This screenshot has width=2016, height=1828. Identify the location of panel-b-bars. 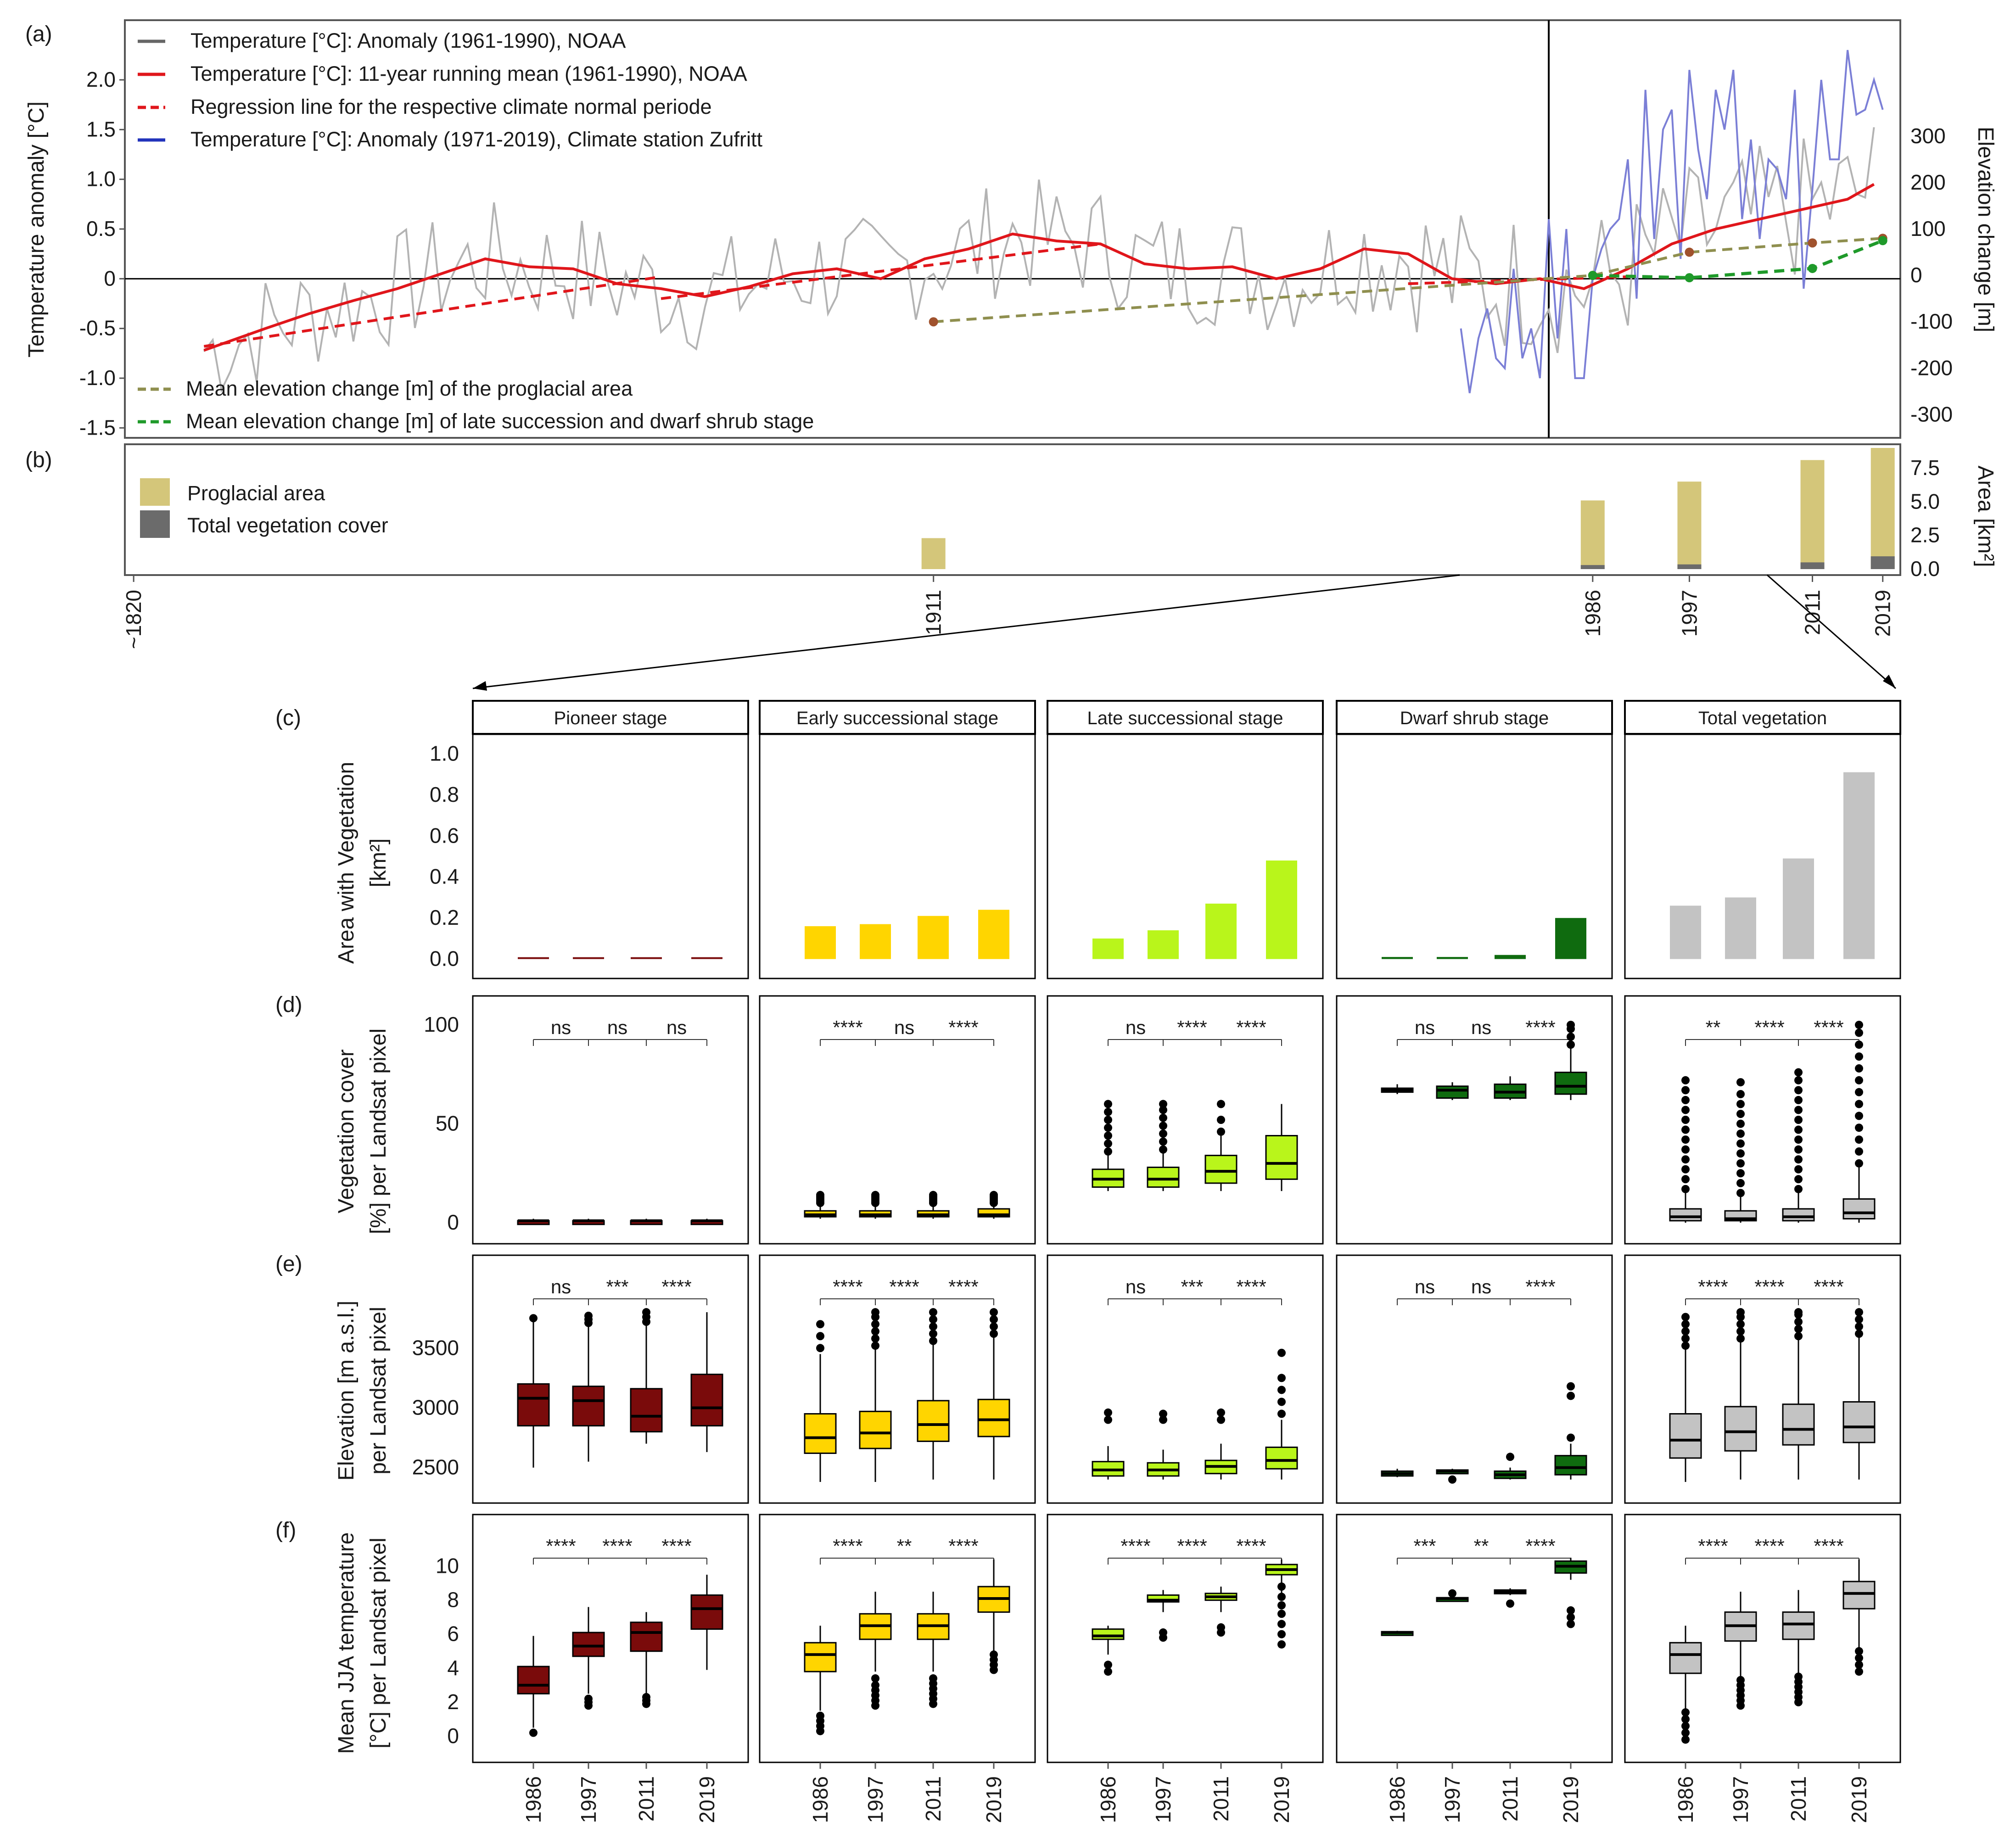
(1408, 509).